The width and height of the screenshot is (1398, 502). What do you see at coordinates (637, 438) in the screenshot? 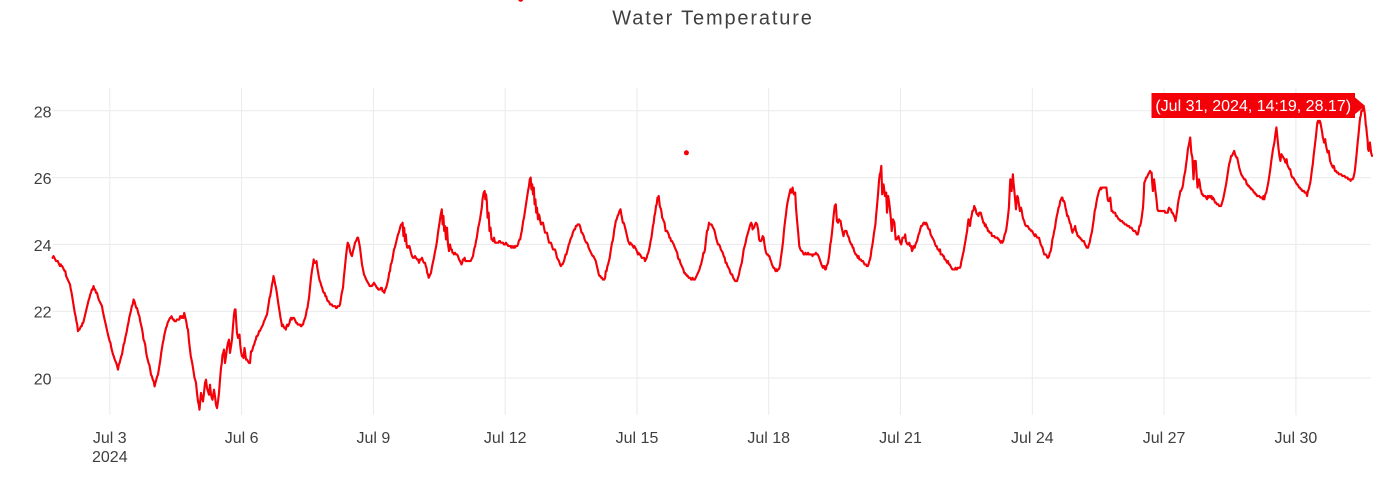
I see `svg-text: Jul 15` at bounding box center [637, 438].